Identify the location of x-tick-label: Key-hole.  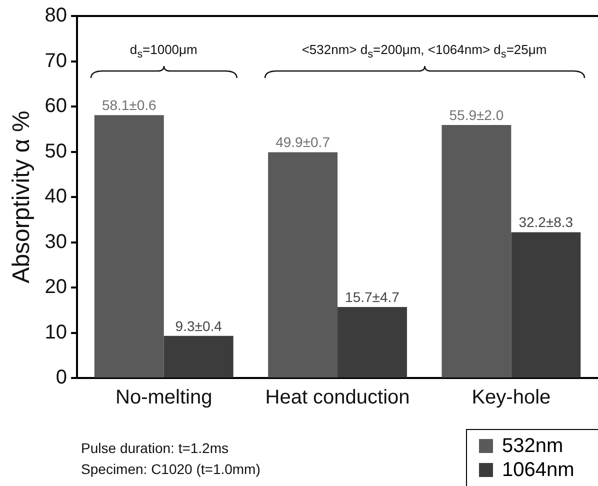
(511, 397).